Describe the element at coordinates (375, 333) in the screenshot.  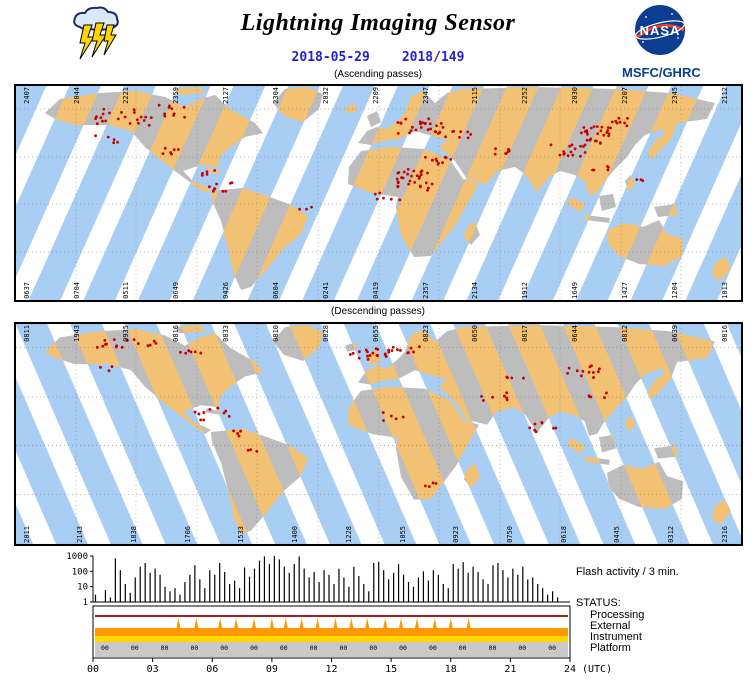
I see `orbit-time-label: 0655` at that location.